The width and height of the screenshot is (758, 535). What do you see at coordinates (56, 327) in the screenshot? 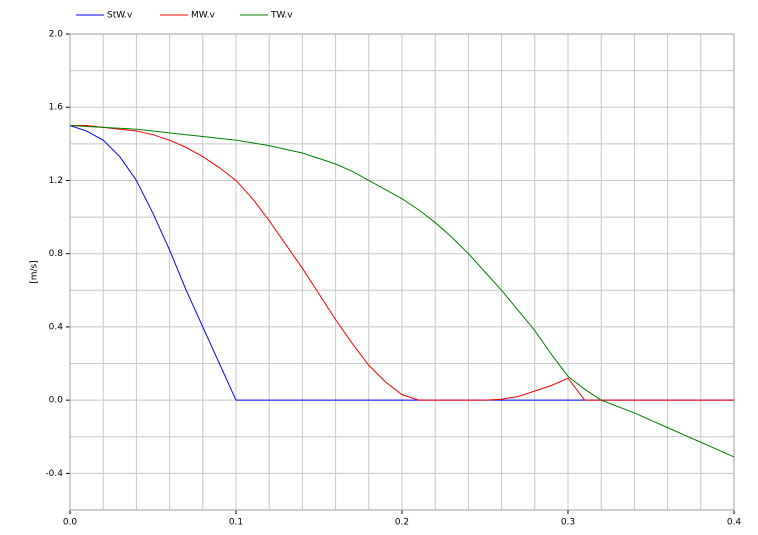
I see `y-tick-label: 0.4` at bounding box center [56, 327].